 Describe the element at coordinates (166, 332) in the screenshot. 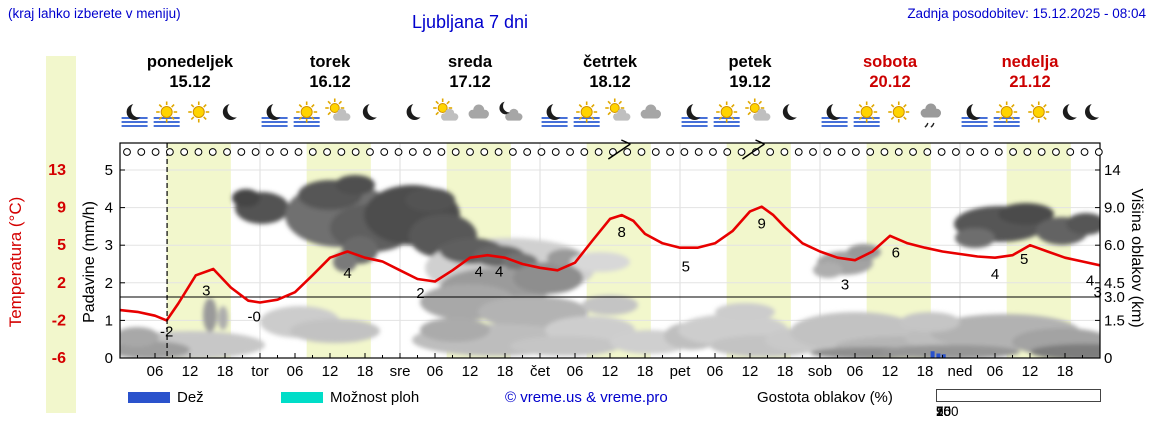

I see `temperature-value-label: -2` at that location.